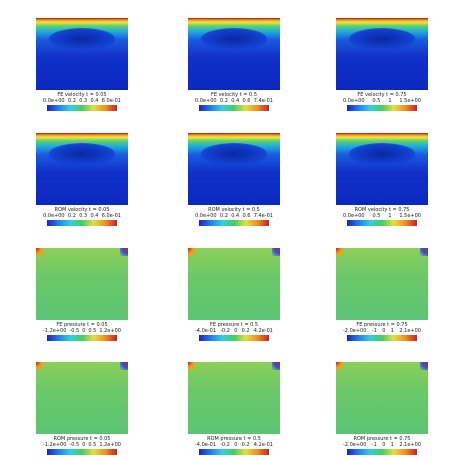  Describe the element at coordinates (382, 95) in the screenshot. I see `panel-label: FE velocity t = 0.75` at that location.